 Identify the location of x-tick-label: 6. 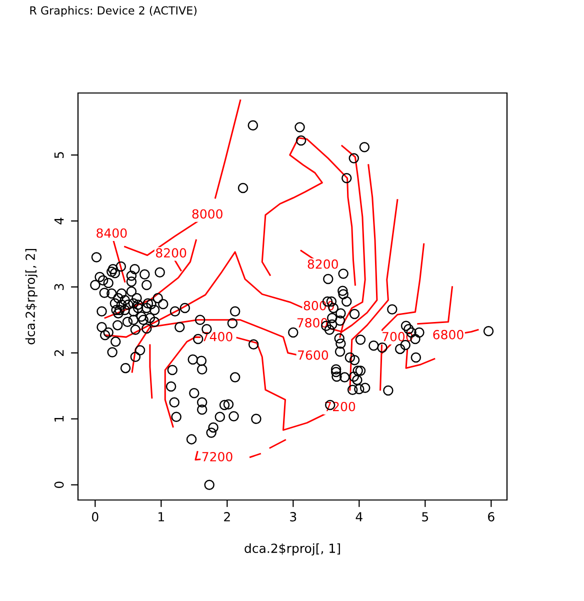
(491, 517).